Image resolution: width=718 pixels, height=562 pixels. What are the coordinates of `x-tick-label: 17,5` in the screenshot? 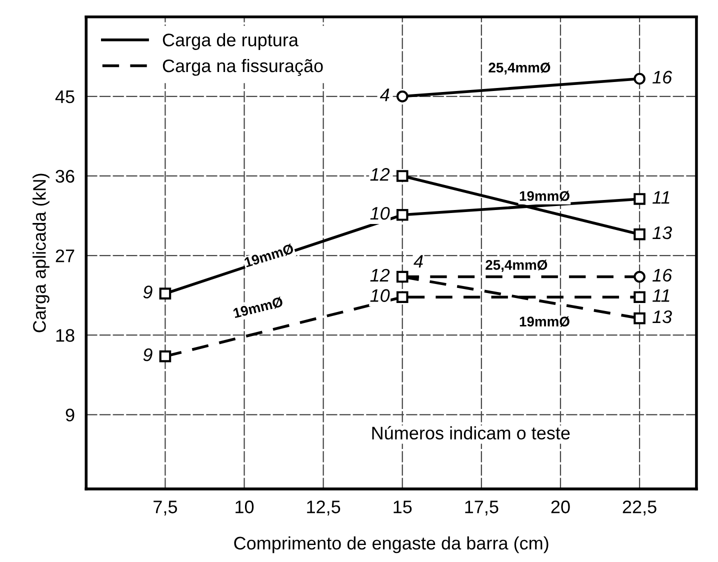 It's located at (481, 508).